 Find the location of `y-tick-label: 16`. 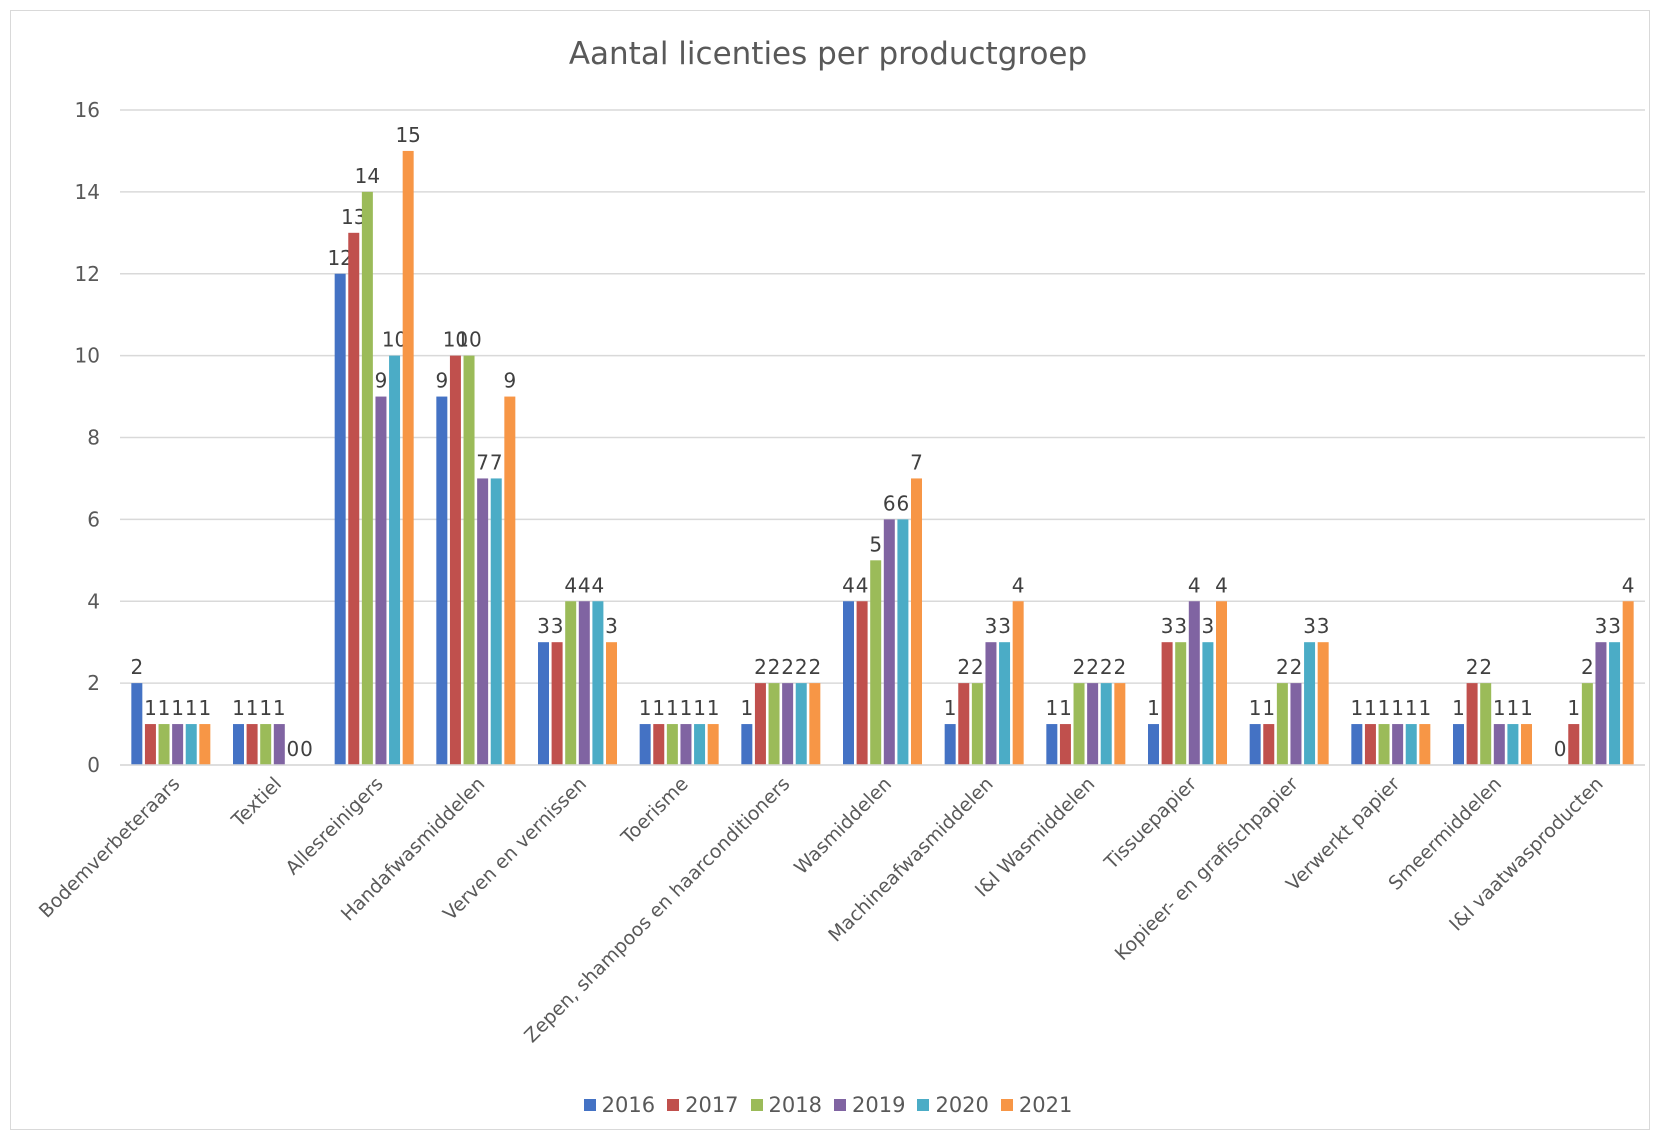

y-tick-label: 16 is located at coordinates (87, 110).